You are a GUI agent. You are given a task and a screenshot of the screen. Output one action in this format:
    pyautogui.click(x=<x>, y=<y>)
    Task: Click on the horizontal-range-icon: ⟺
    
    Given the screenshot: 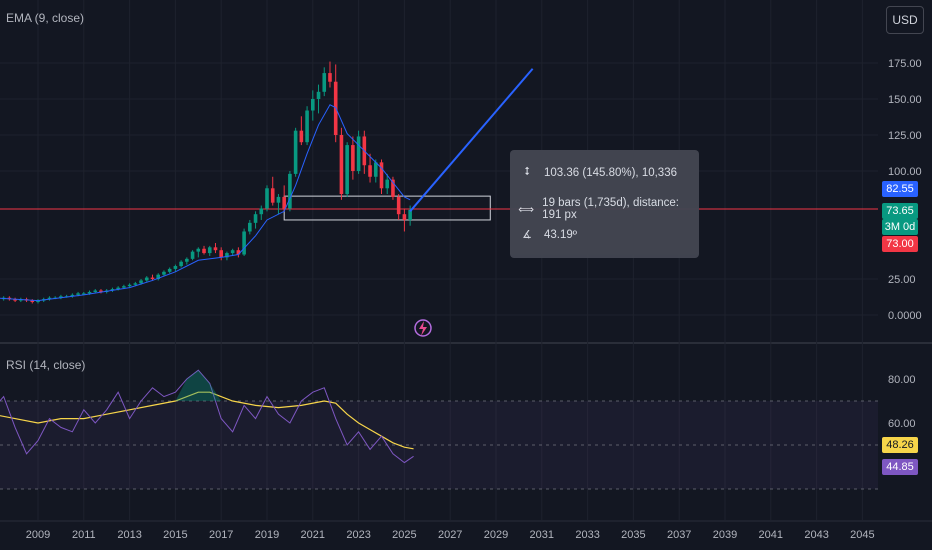 What is the action you would take?
    pyautogui.click(x=526, y=209)
    